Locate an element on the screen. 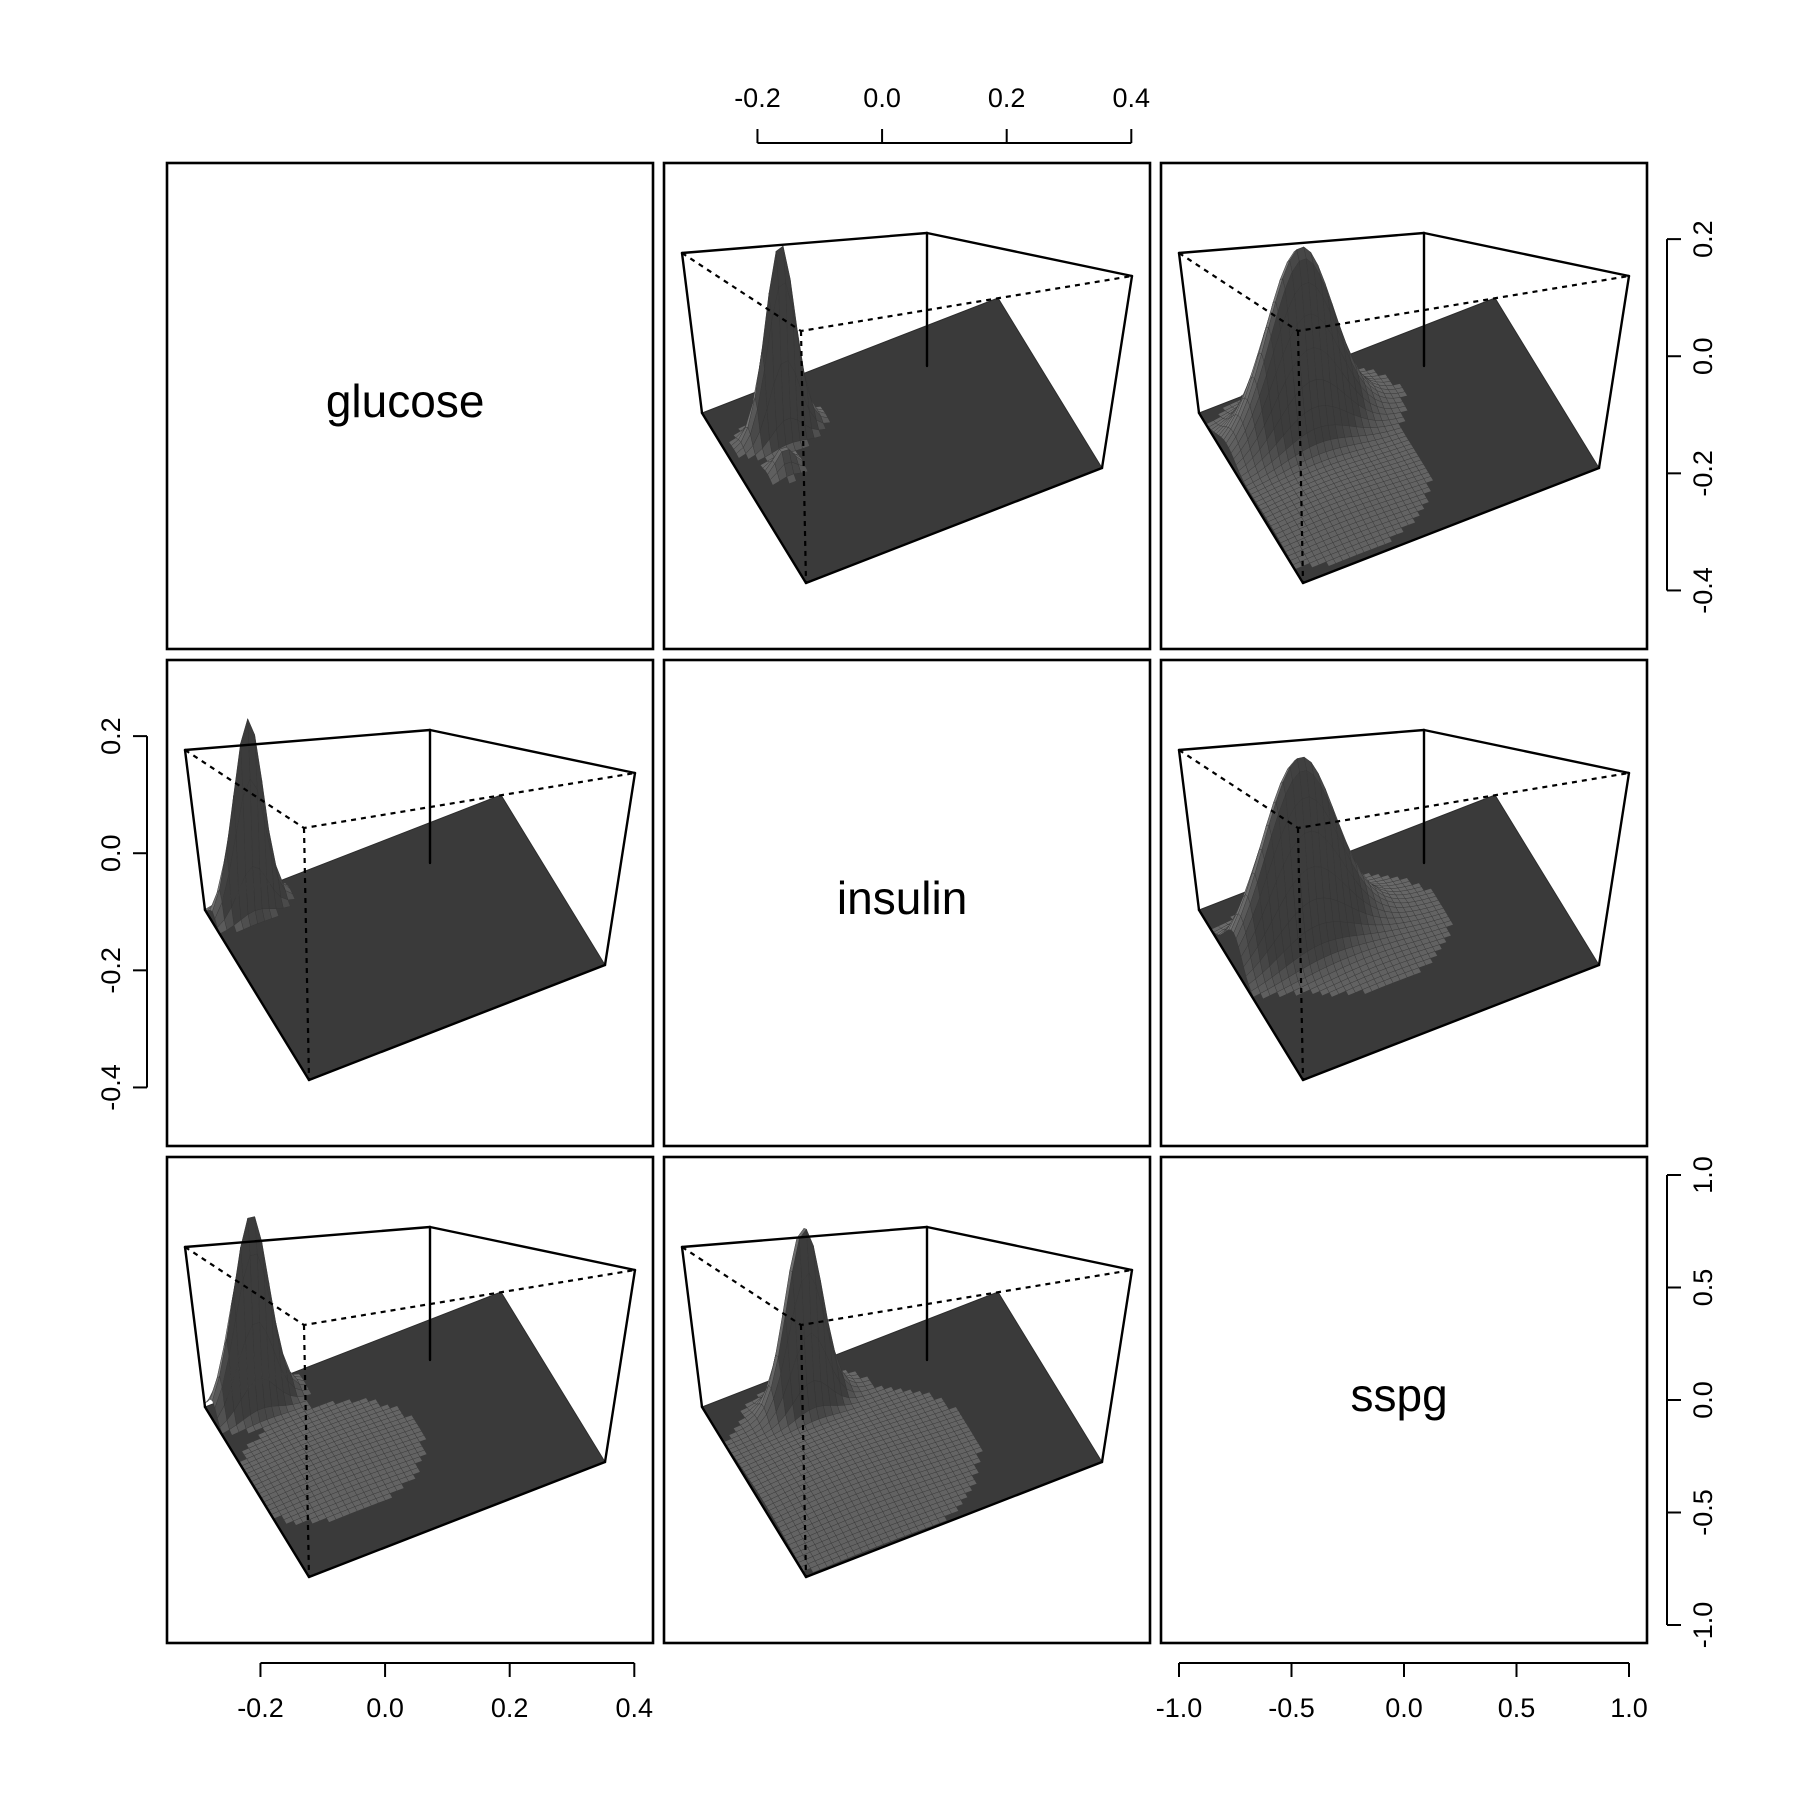 This screenshot has width=1800, height=1800. panel-frame-r0c2 is located at coordinates (1404, 406).